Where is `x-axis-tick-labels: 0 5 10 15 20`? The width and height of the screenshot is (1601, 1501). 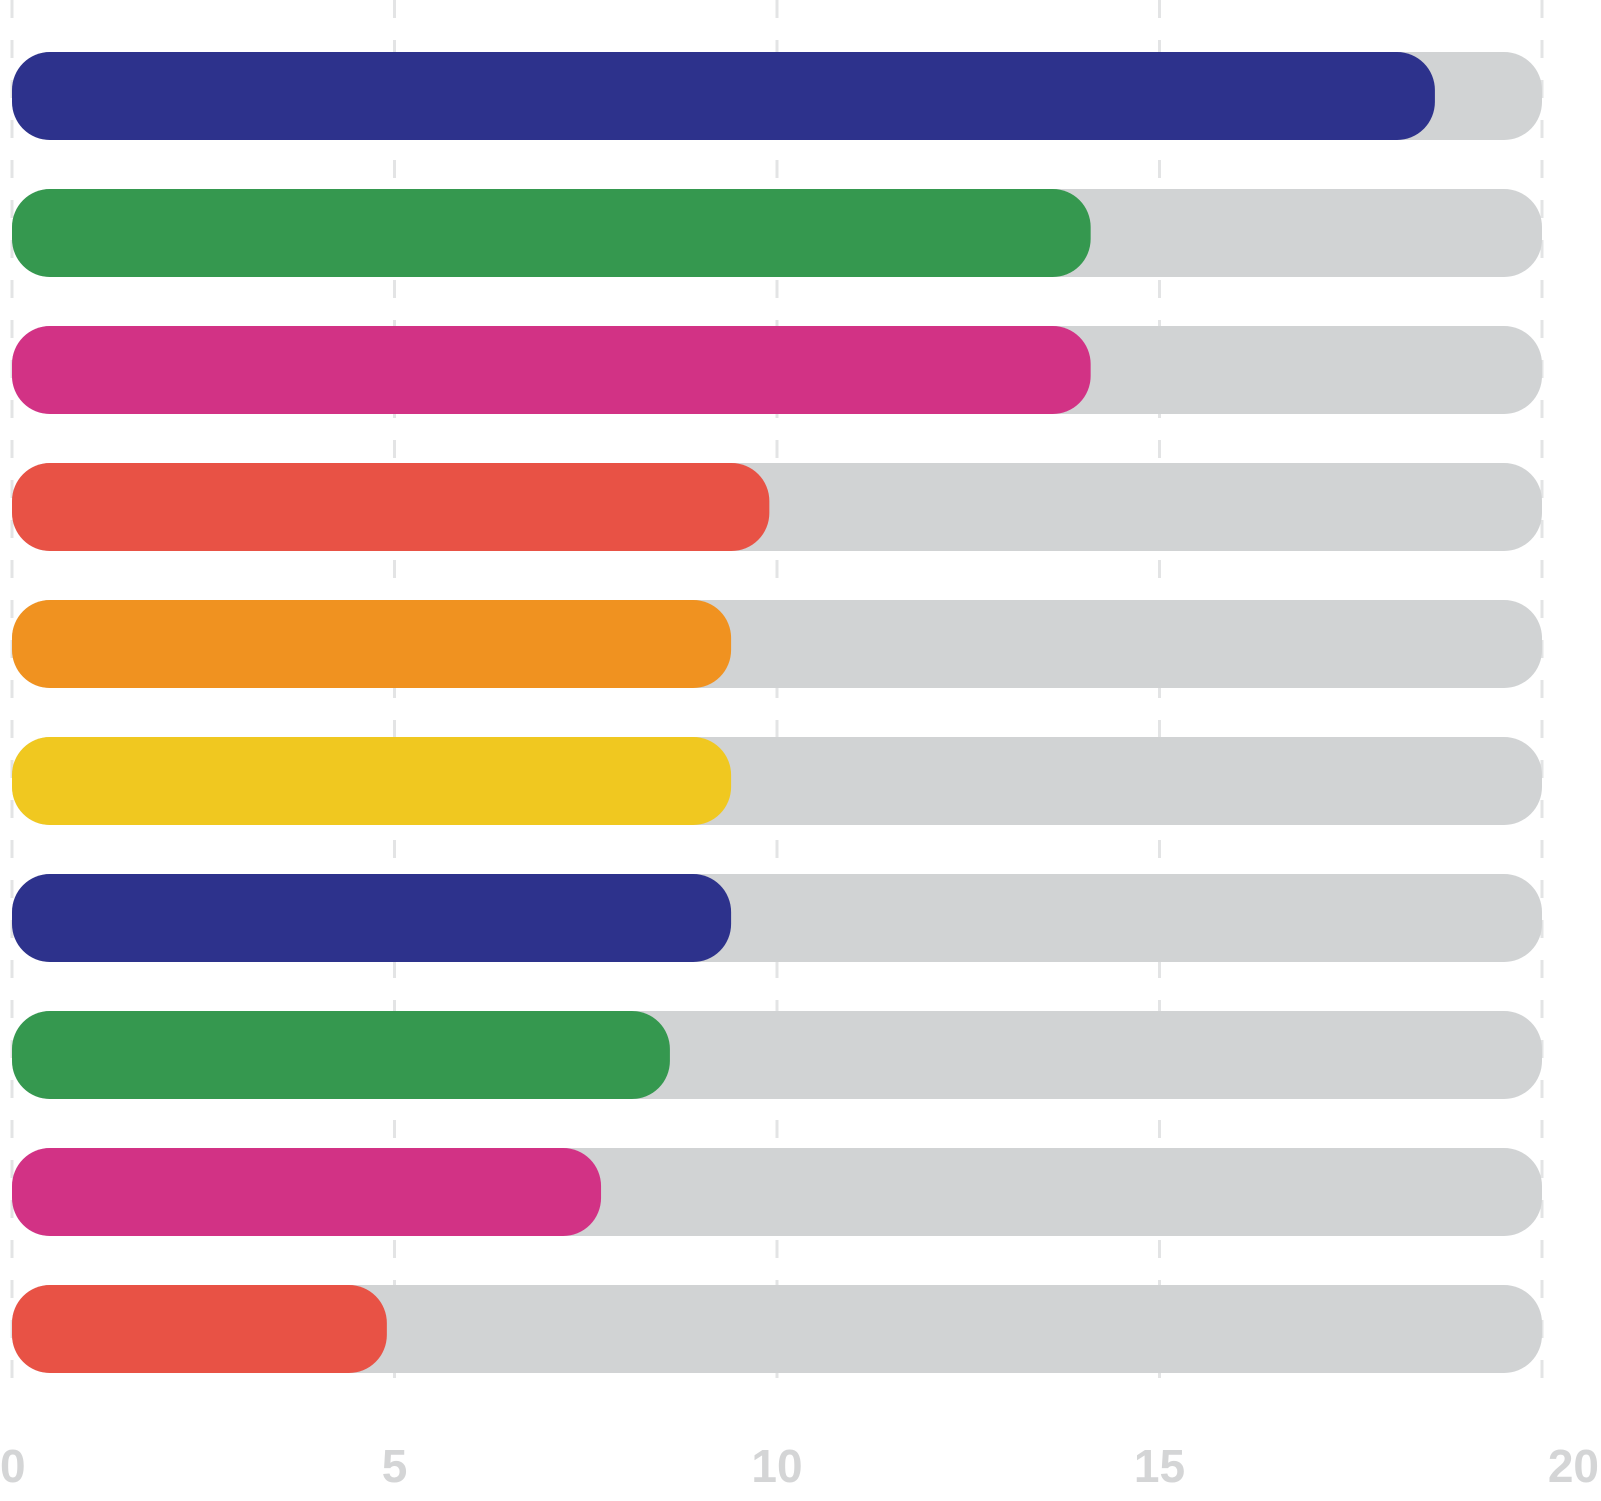 x-axis-tick-labels: 0 5 10 15 20 is located at coordinates (799, 1466).